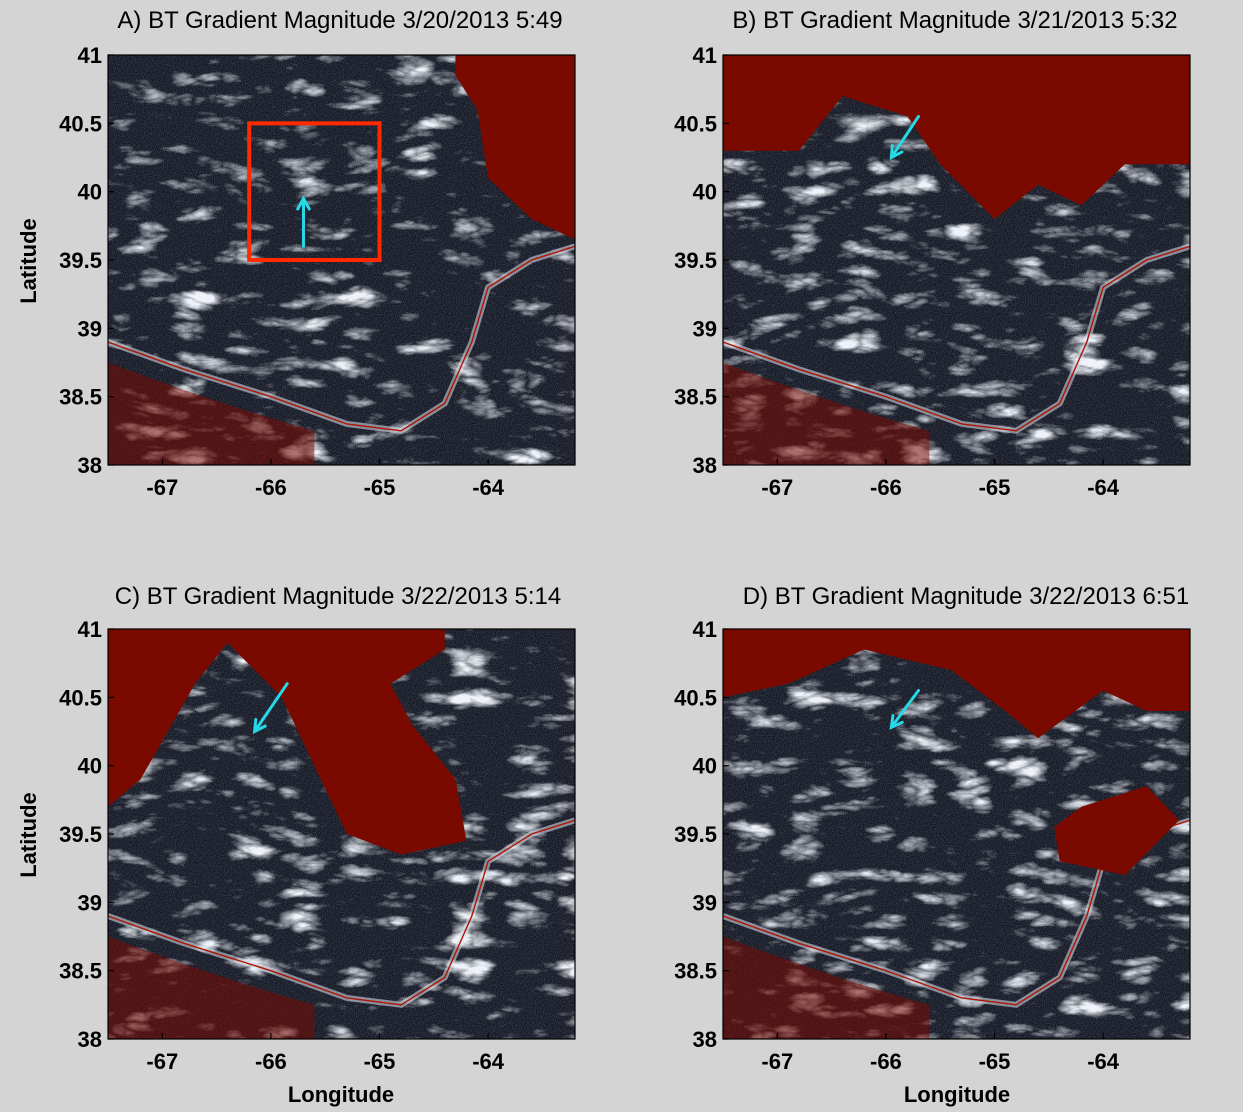 This screenshot has width=1243, height=1112. Describe the element at coordinates (1117, 830) in the screenshot. I see `cloud-mask-patch` at that location.